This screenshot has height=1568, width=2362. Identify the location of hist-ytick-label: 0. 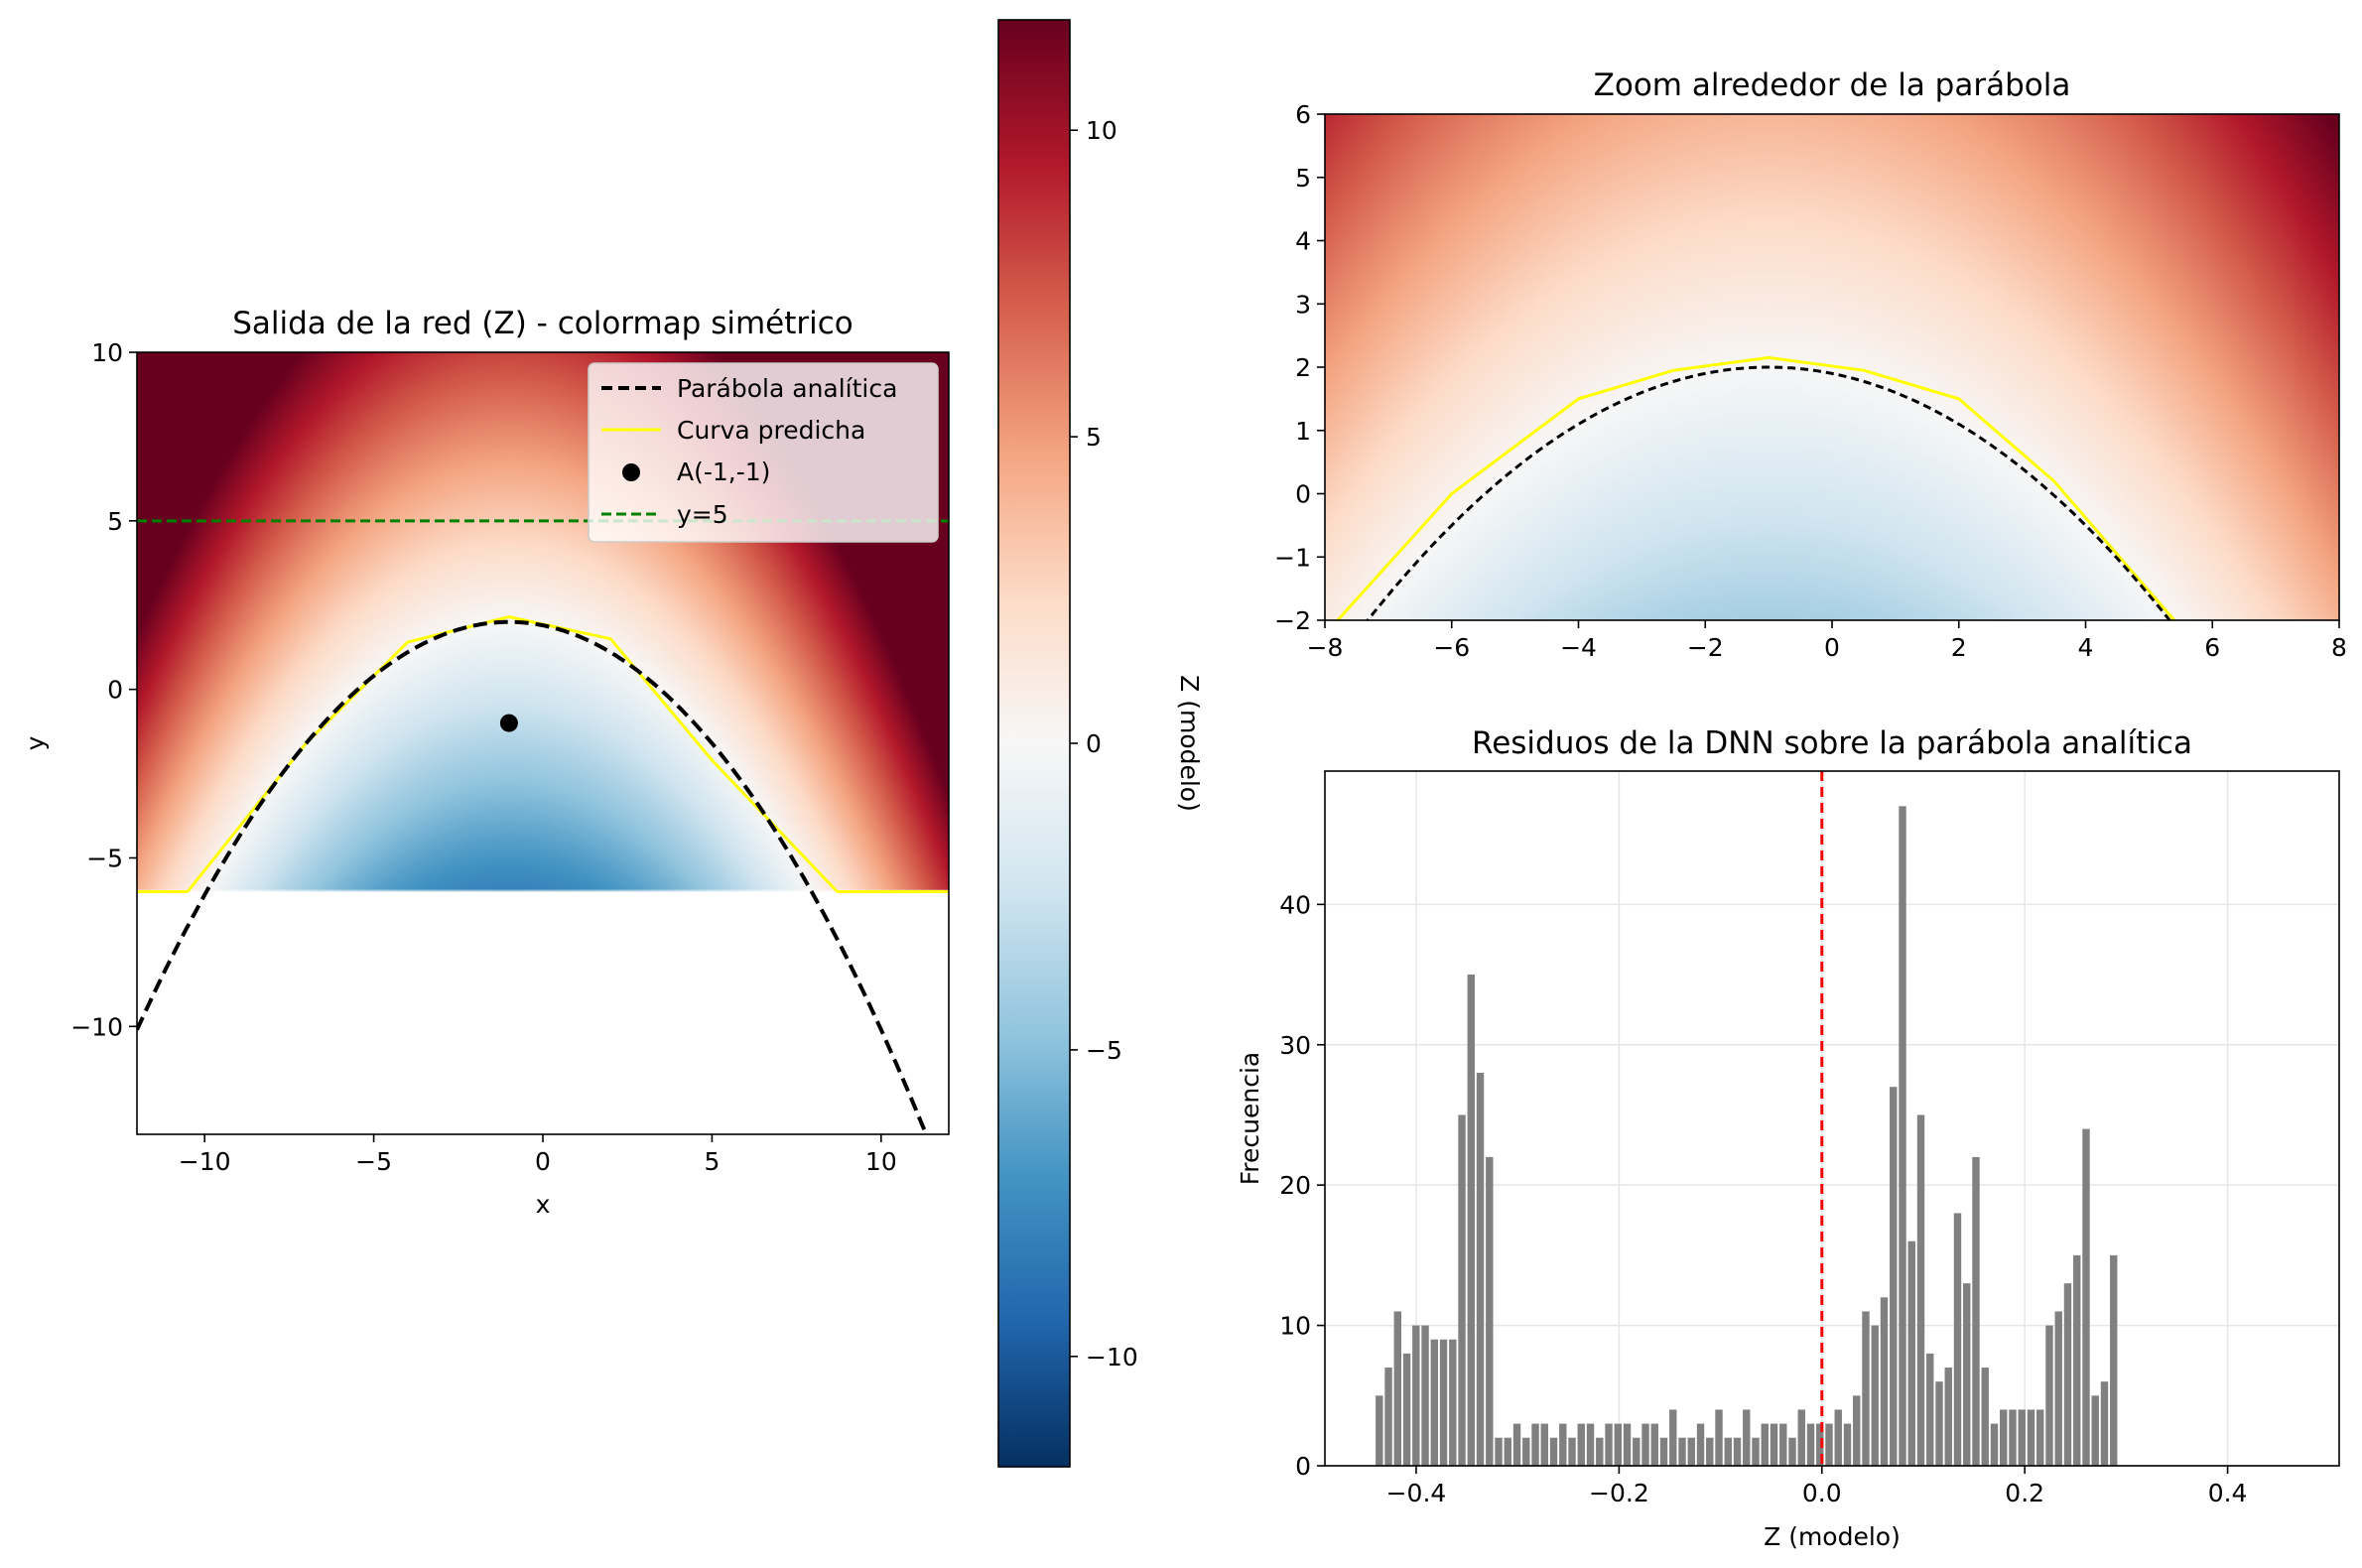
(1303, 1466).